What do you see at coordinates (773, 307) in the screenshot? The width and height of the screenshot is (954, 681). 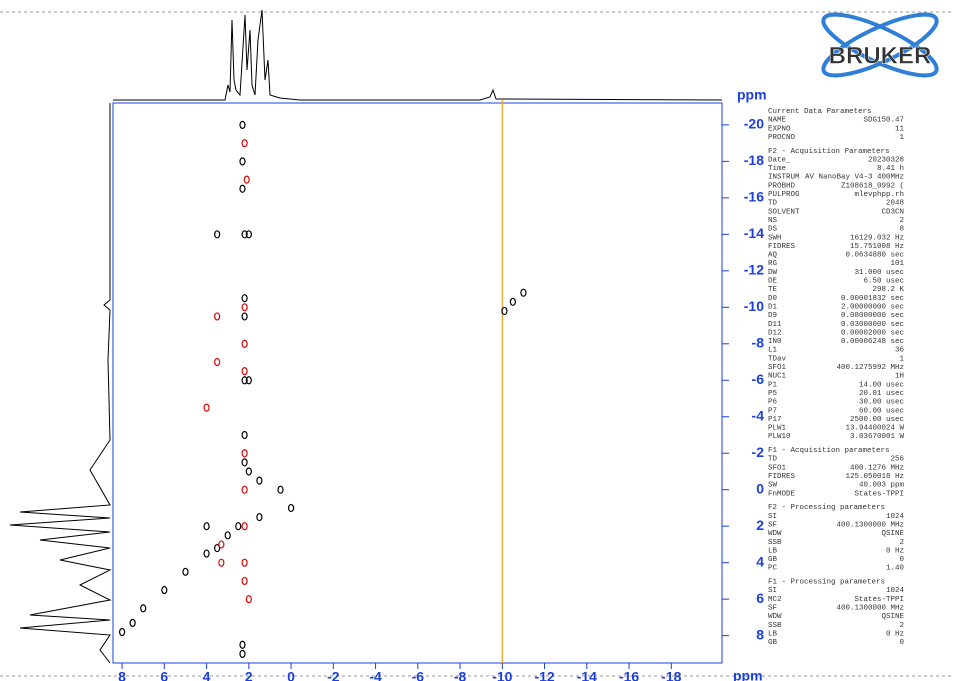 I see `param-name: D1` at bounding box center [773, 307].